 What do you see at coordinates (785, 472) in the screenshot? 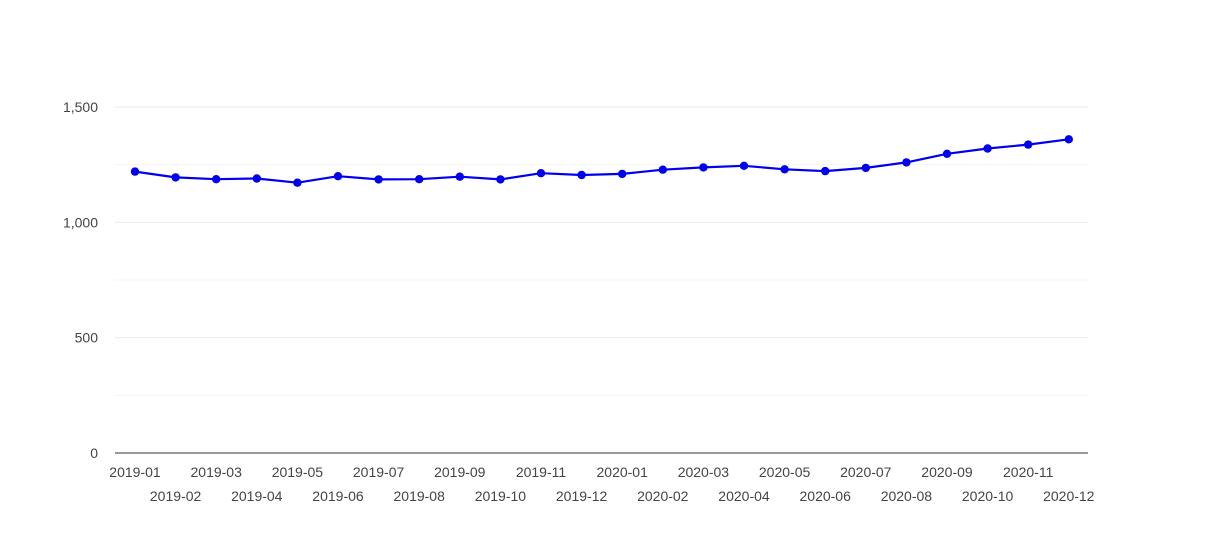
I see `x-tick-label: 2020-05` at bounding box center [785, 472].